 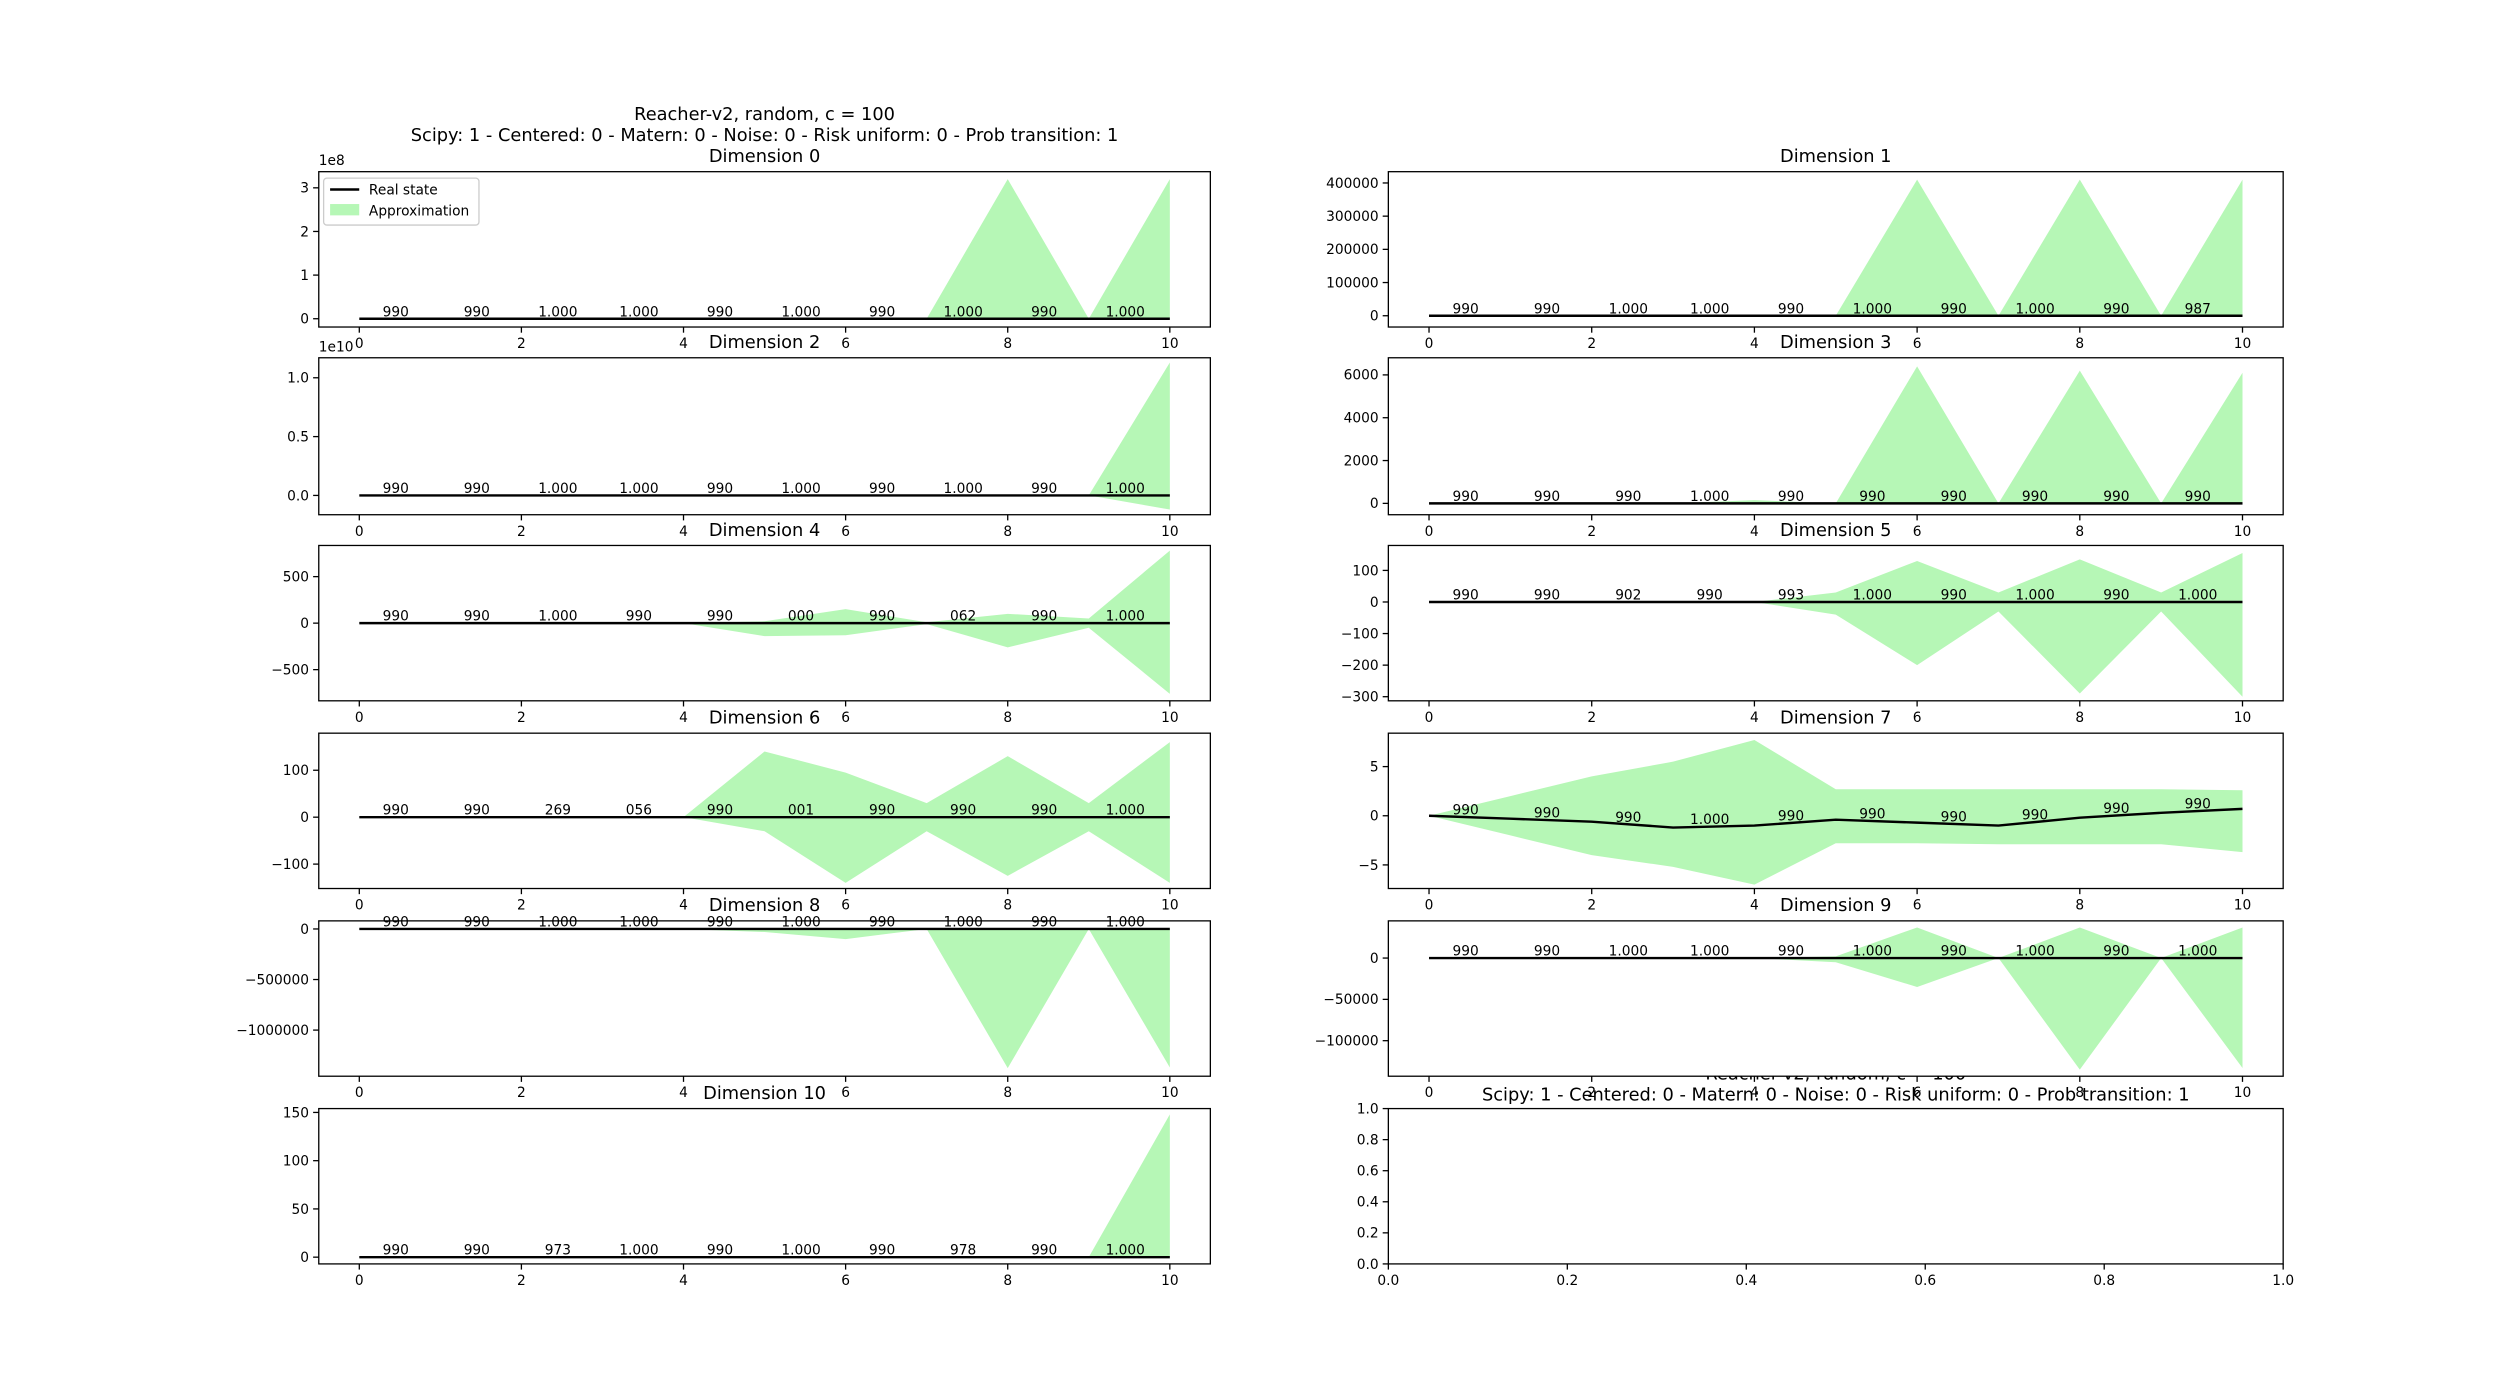 I want to click on y-tick-label: −100, so click(x=290, y=865).